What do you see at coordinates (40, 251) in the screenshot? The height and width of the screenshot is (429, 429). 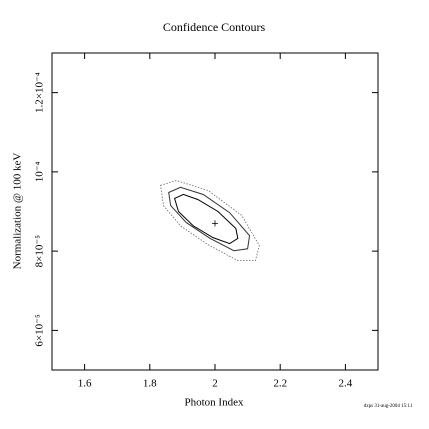 I see `y-tick-label: 8×10⁻⁵` at bounding box center [40, 251].